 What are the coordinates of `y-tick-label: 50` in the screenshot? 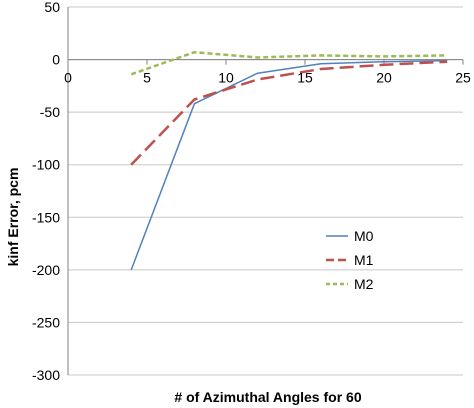 It's located at (52, 7).